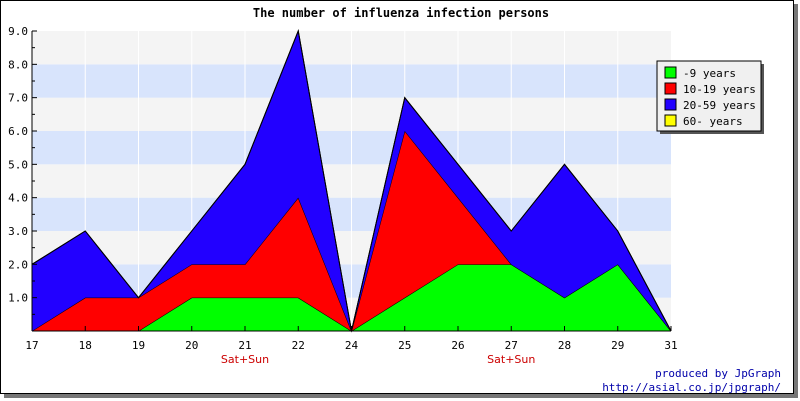  I want to click on y-tick-label: 7.0, so click(18, 98).